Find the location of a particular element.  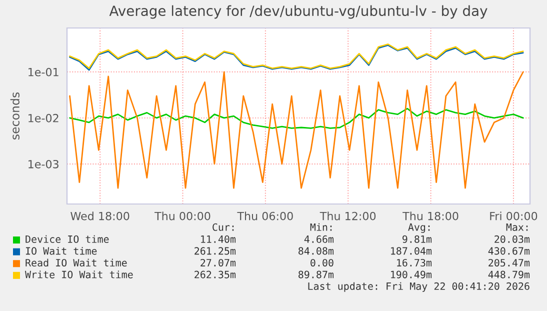

x-tick-label: Wed 18:00 is located at coordinates (100, 216).